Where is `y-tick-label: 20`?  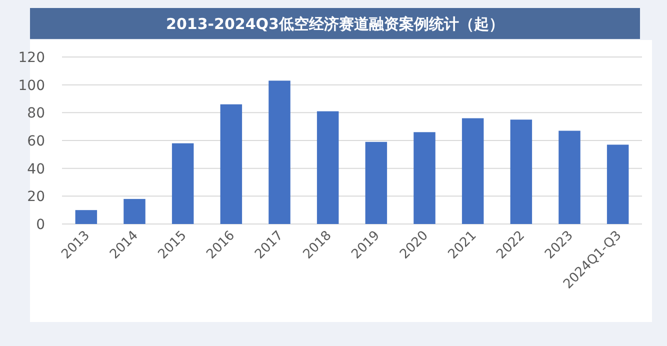 y-tick-label: 20 is located at coordinates (36, 197).